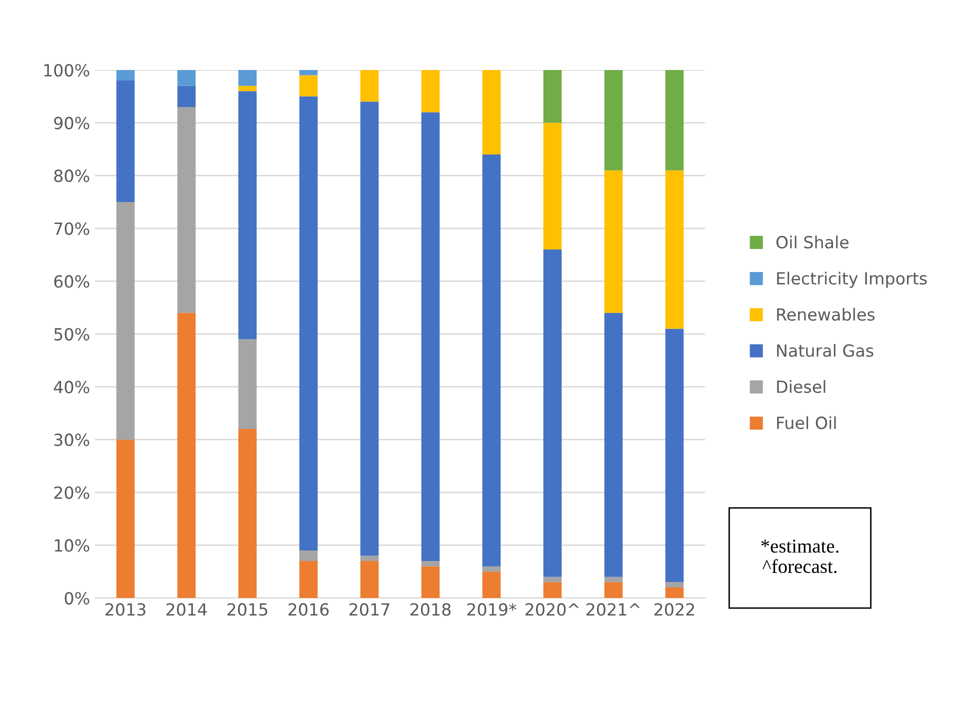 This screenshot has height=709, width=973. Describe the element at coordinates (430, 609) in the screenshot. I see `x-tick-label: 2018` at that location.